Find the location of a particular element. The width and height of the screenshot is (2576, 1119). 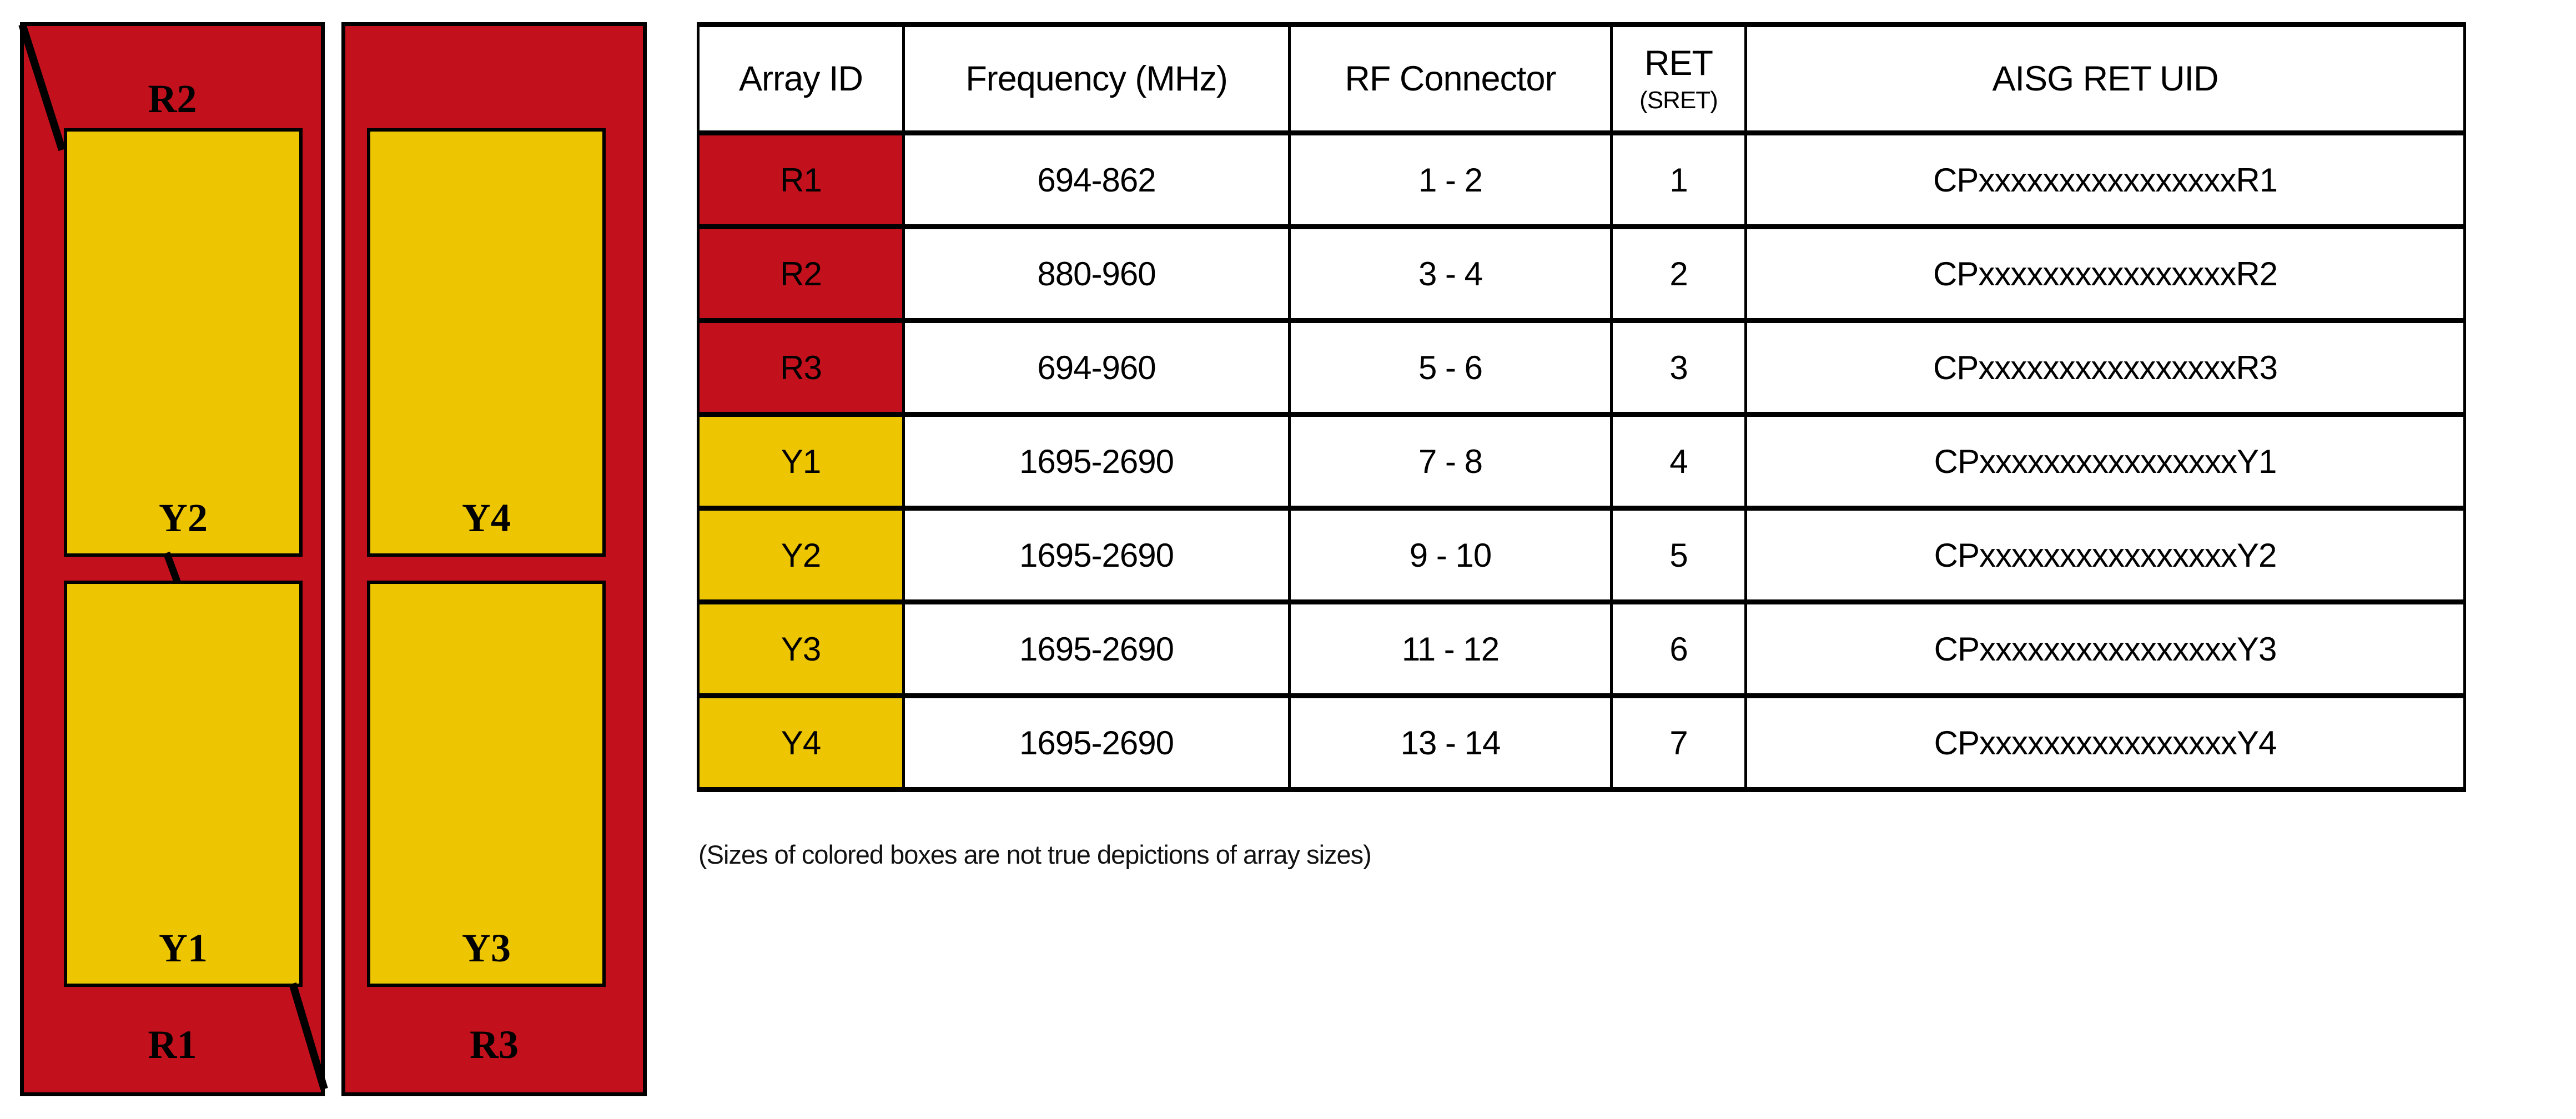

table-row: R2 880-960 3 - 4 2 CPxxxxxxxxxxxxxxxxR2 is located at coordinates (1581, 273).